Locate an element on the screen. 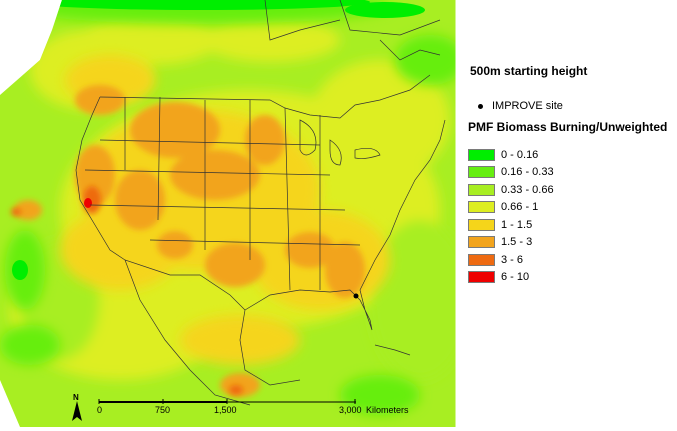 The image size is (677, 431). scale-tick-3000: 3,000 is located at coordinates (350, 410).